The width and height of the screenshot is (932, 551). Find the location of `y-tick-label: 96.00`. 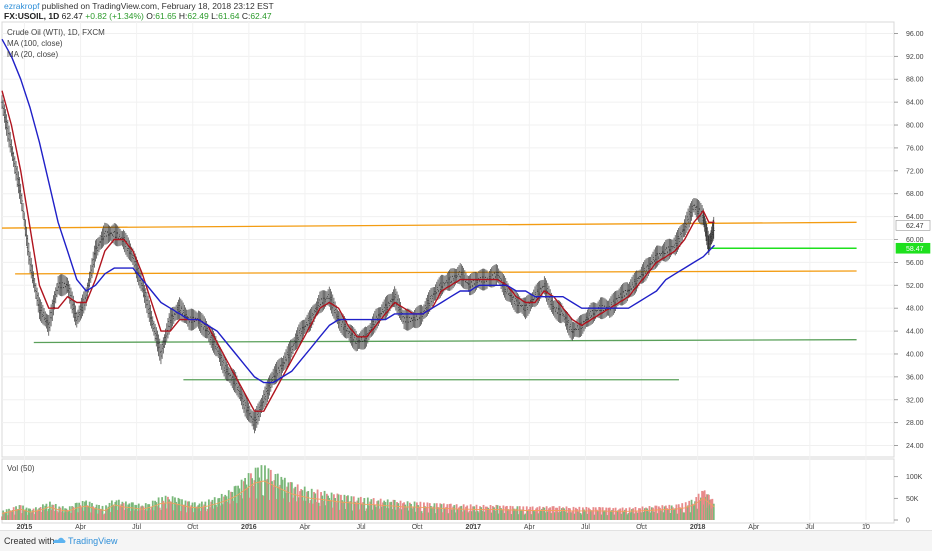

y-tick-label: 96.00 is located at coordinates (915, 34).